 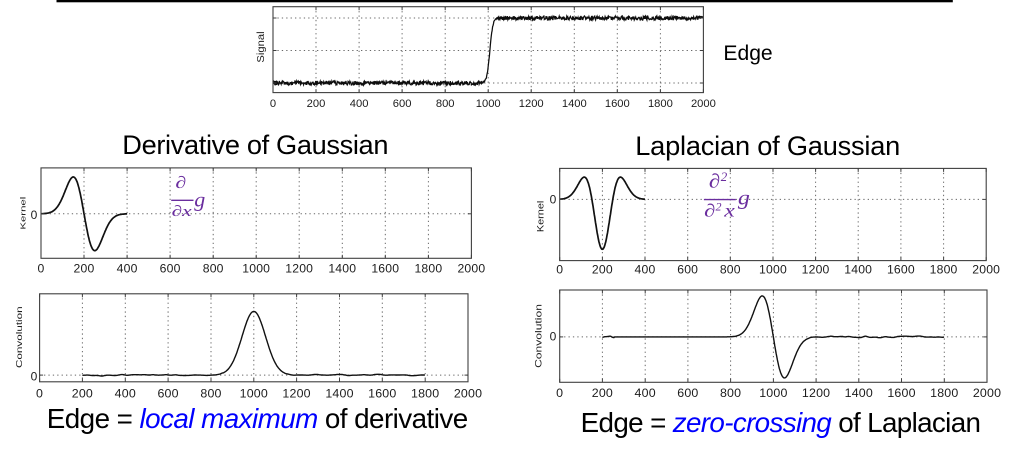 I want to click on svg-text: Signal, so click(x=261, y=46).